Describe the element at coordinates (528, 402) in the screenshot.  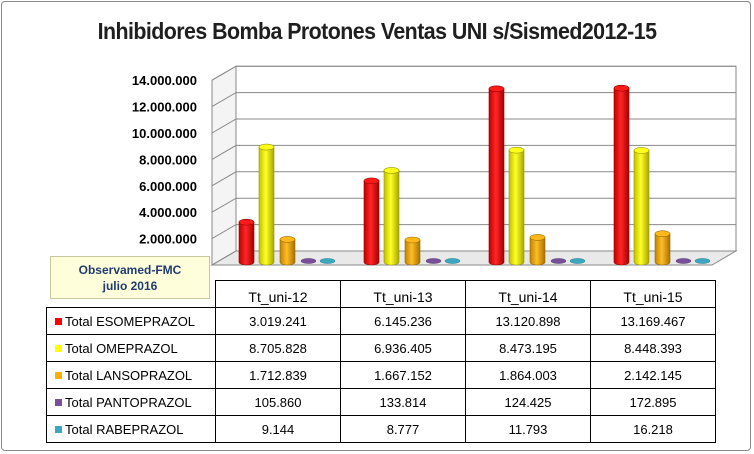
I see `table-cell-value: 124.425` at that location.